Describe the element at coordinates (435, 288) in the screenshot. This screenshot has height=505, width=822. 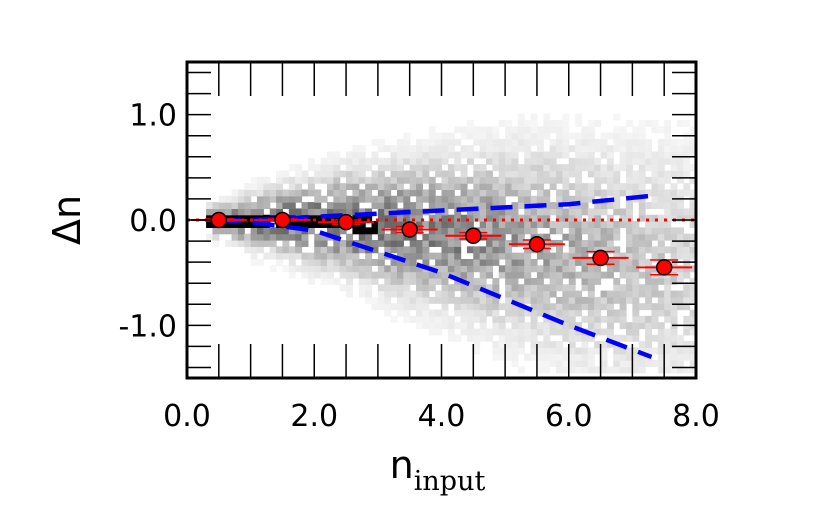
I see `lower-envelope-line` at that location.